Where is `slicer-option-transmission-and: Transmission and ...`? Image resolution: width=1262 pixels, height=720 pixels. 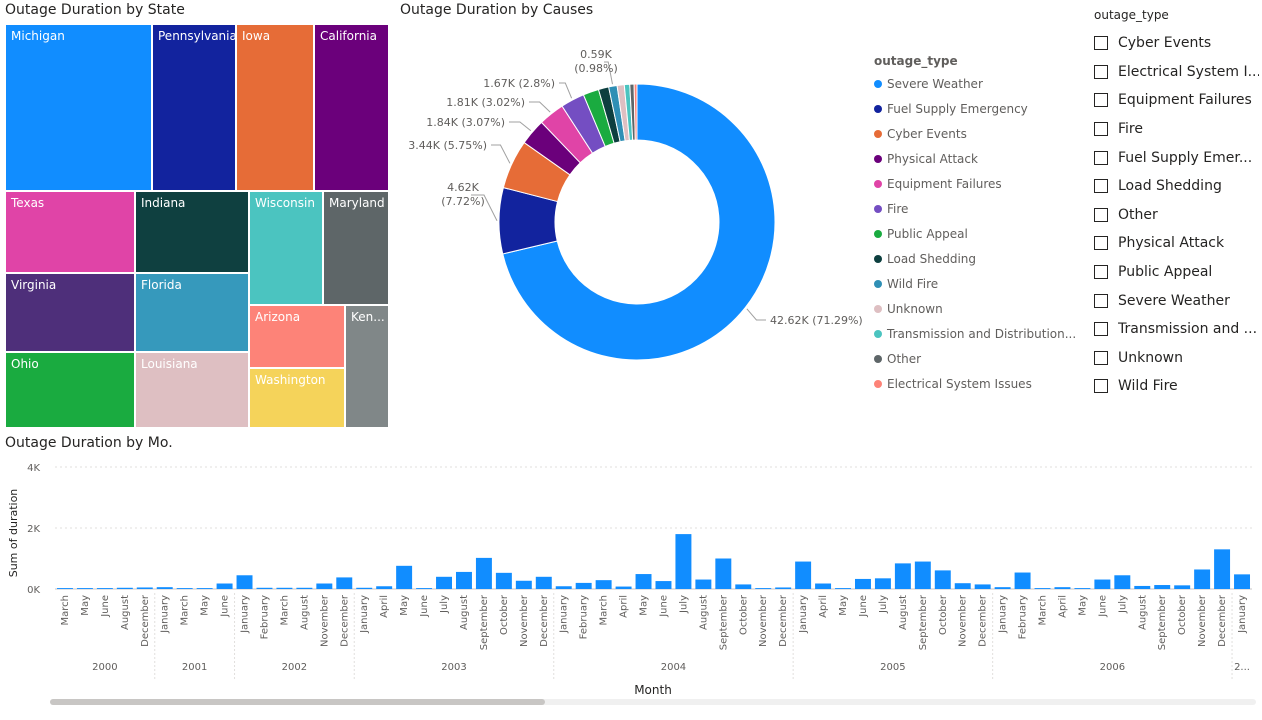 slicer-option-transmission-and: Transmission and ... is located at coordinates (1176, 329).